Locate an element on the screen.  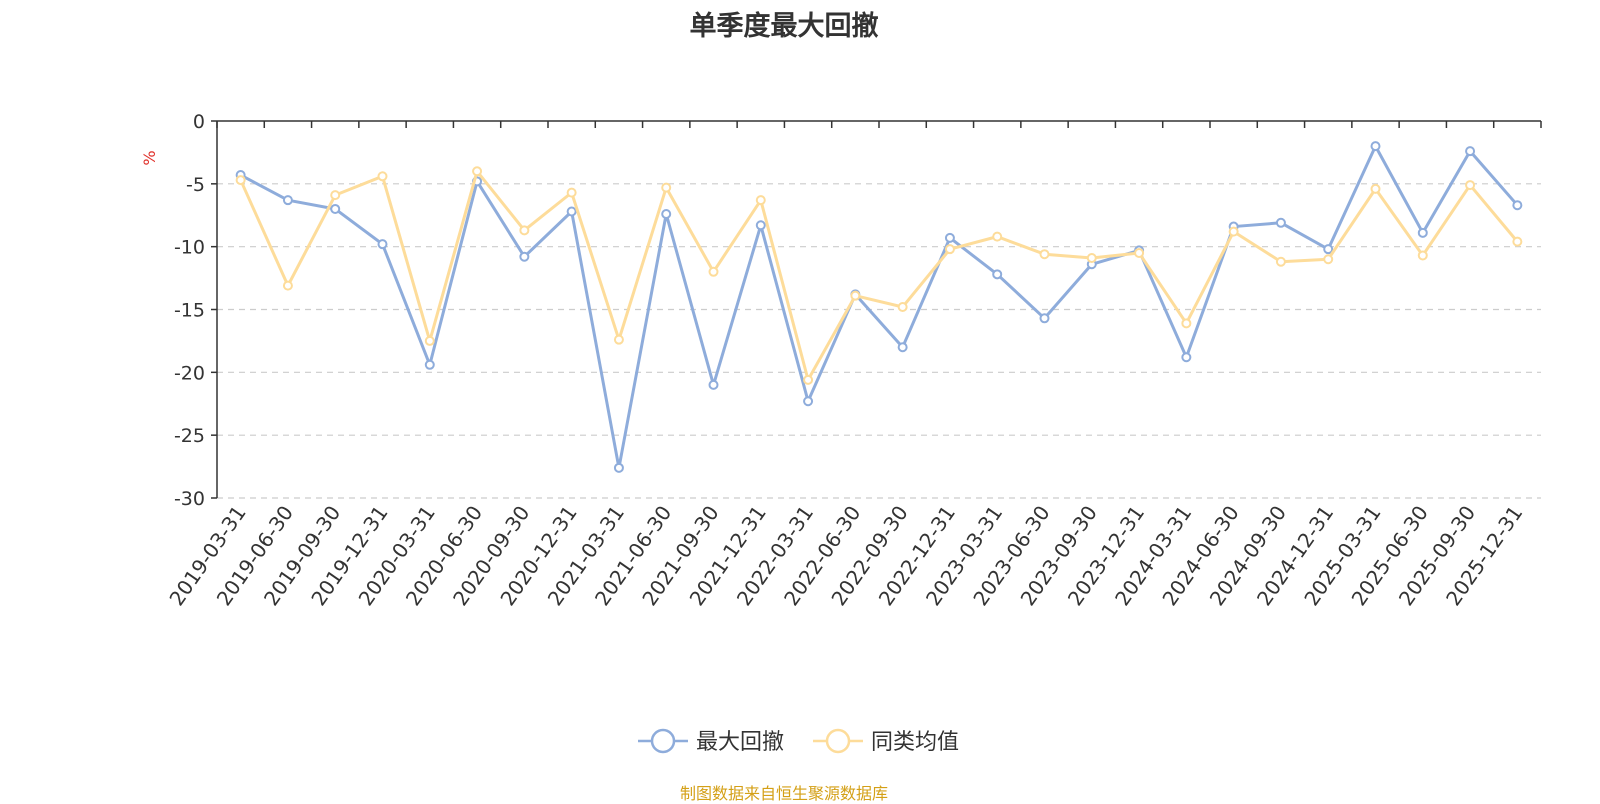
y-tick-label: -15 is located at coordinates (189, 311).